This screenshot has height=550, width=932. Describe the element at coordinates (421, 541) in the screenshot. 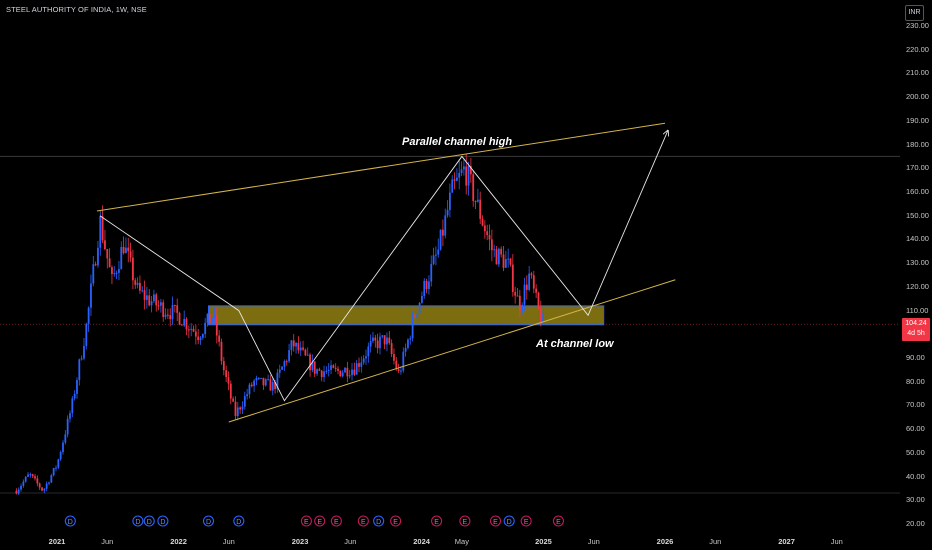

I see `time-tick-label: 2024` at that location.